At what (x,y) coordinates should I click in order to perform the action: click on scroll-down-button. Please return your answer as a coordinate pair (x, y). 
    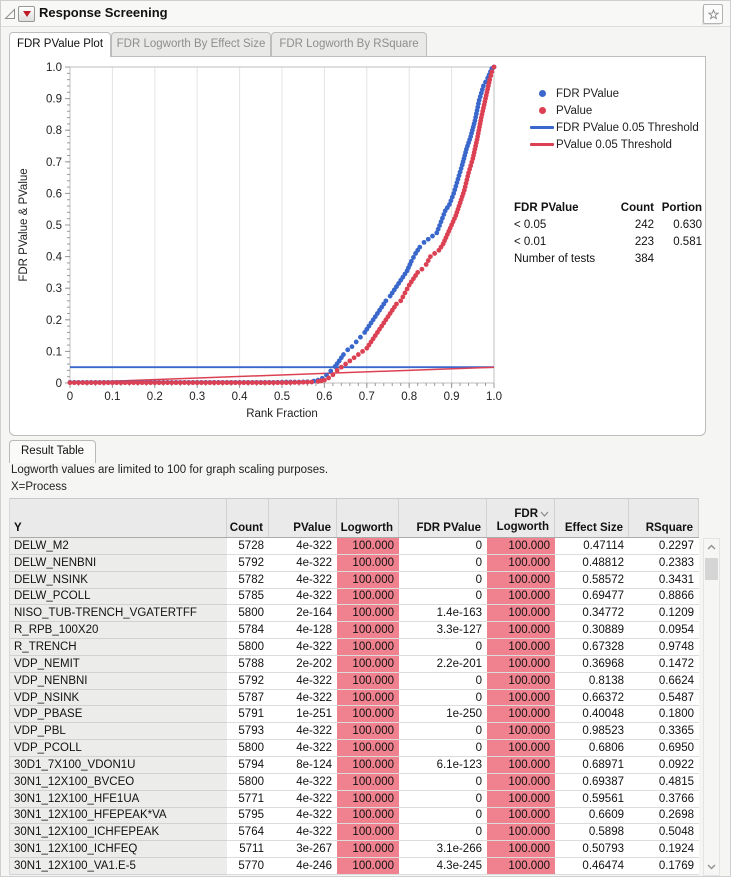
    Looking at the image, I should click on (711, 867).